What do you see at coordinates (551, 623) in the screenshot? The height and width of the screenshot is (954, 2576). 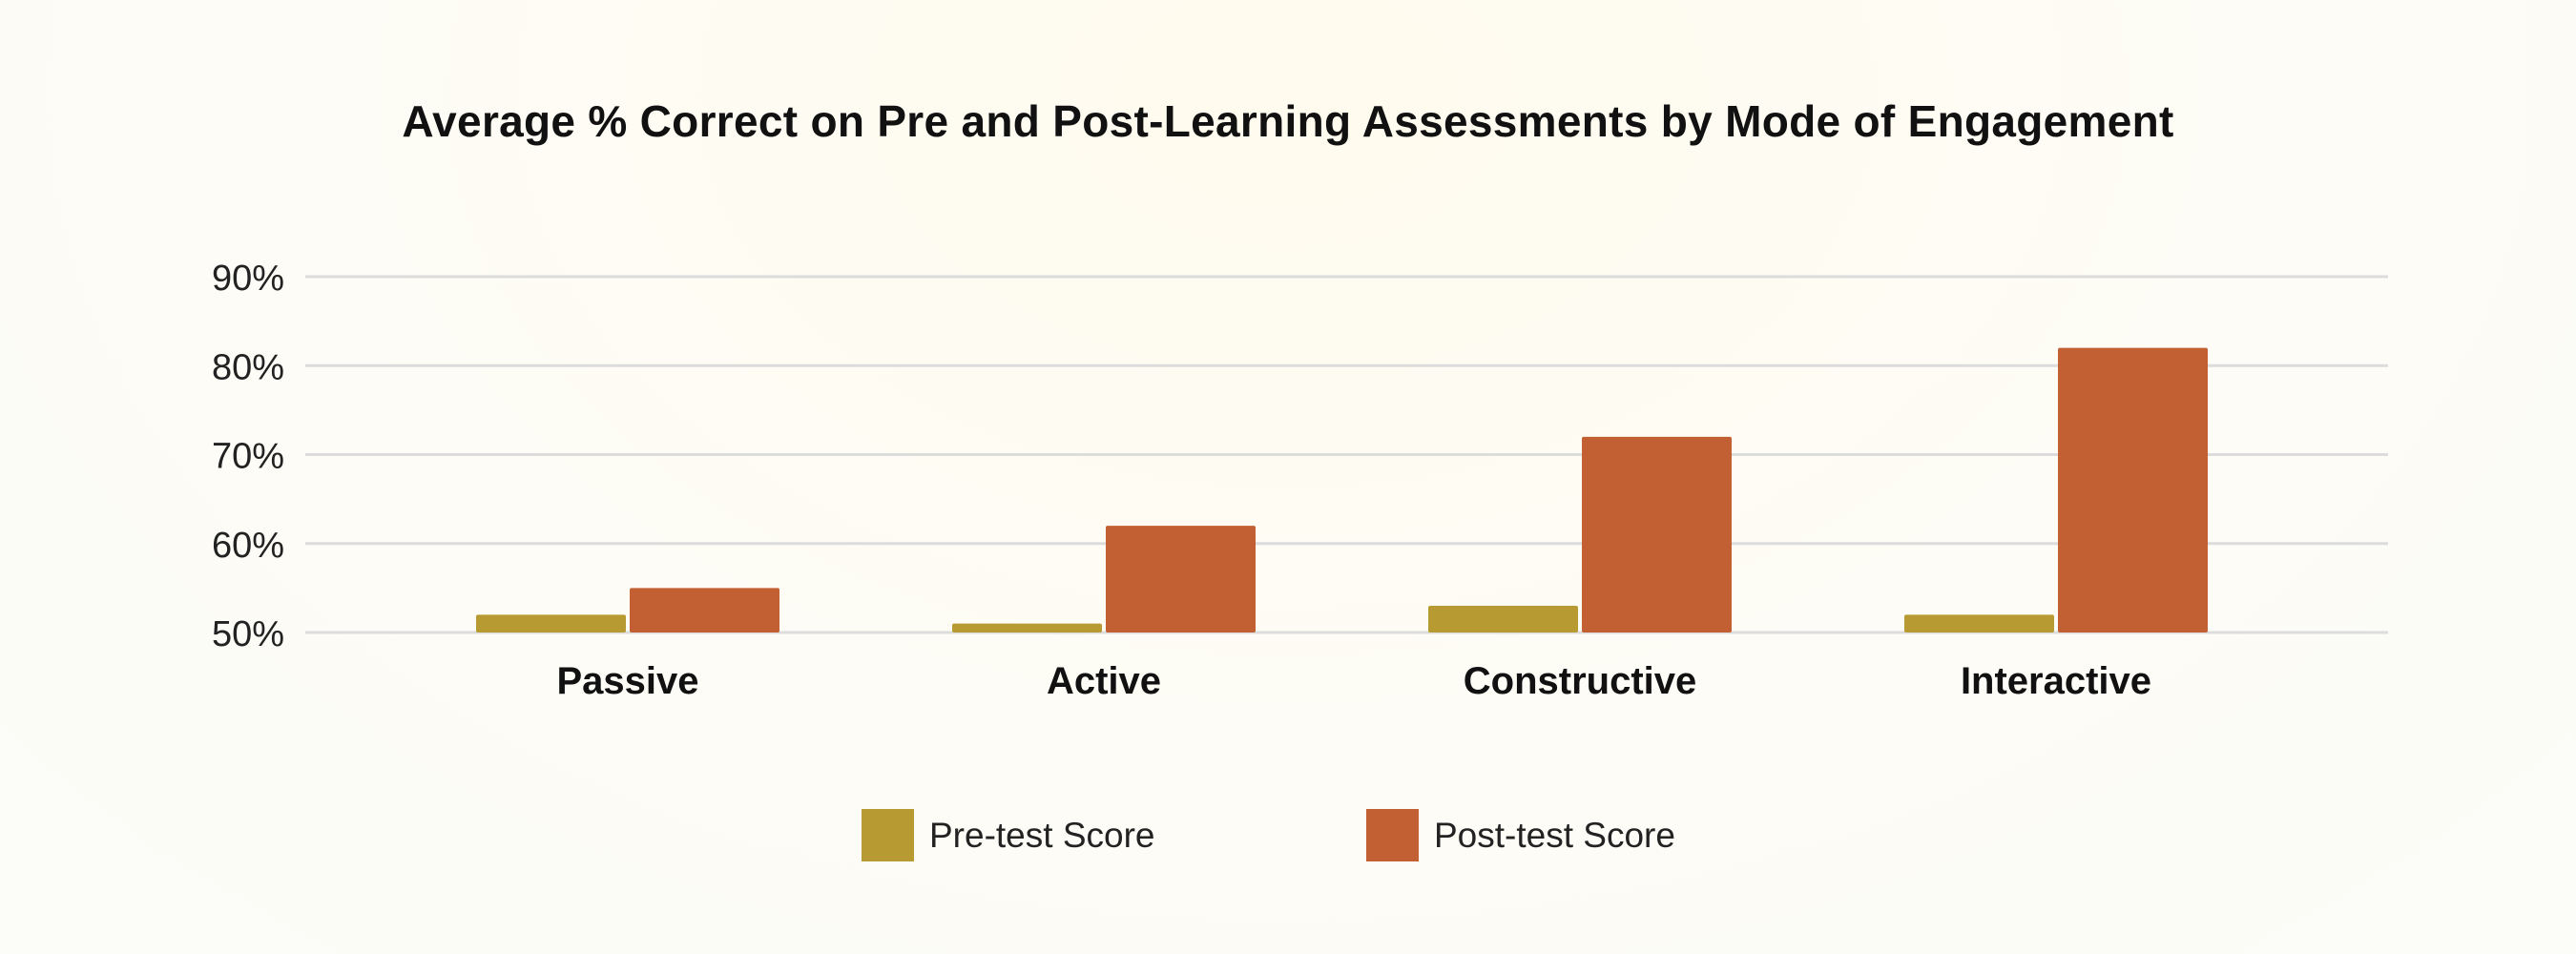 I see `bar-pre-test-passive` at bounding box center [551, 623].